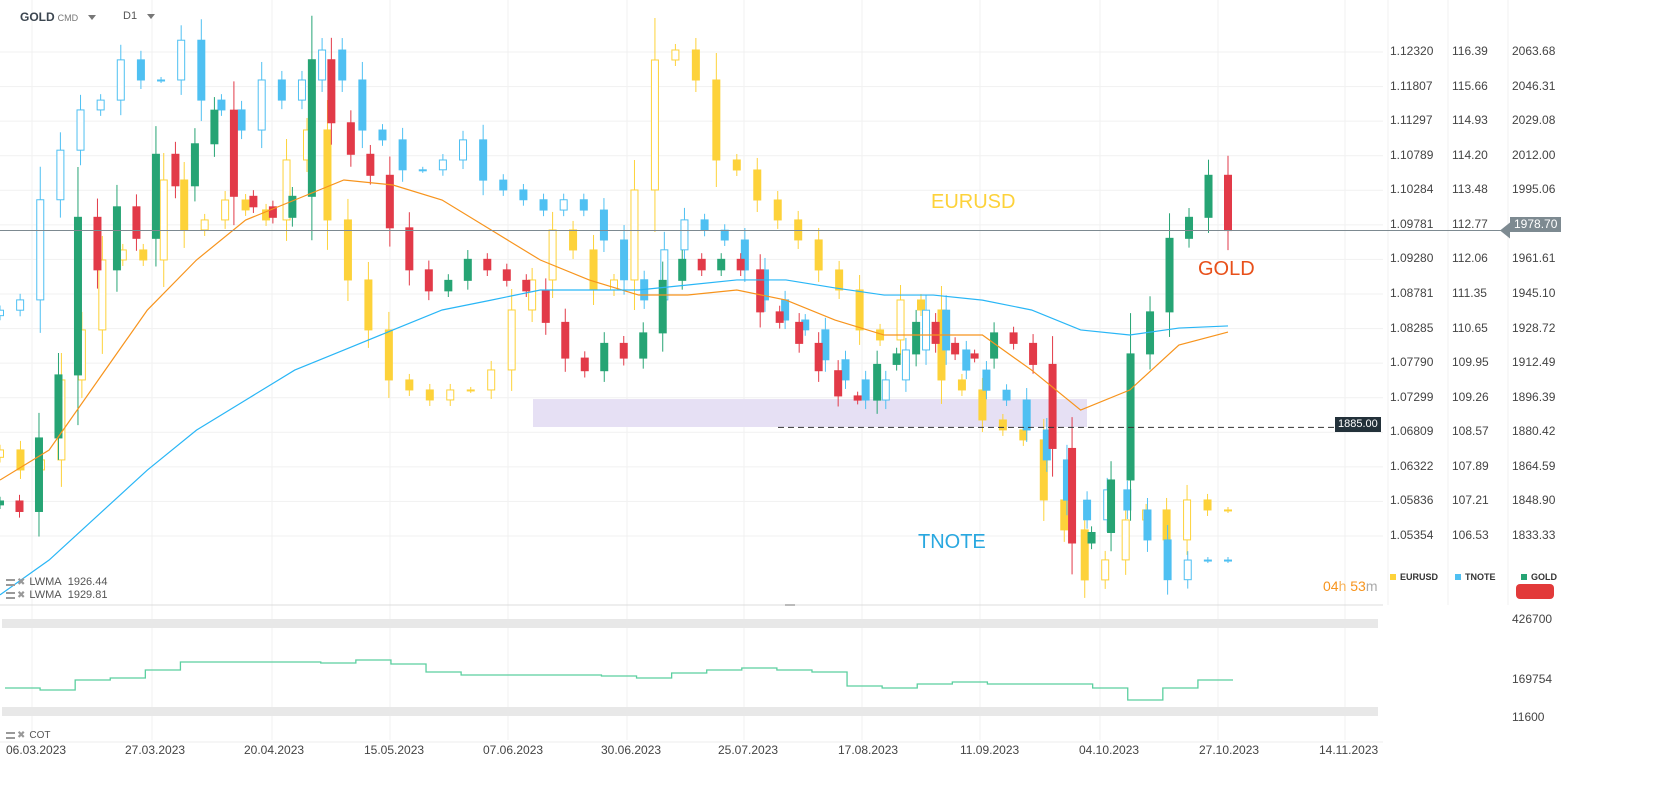  What do you see at coordinates (1412, 258) in the screenshot?
I see `eurusd-axis-tick: 1.09280` at bounding box center [1412, 258].